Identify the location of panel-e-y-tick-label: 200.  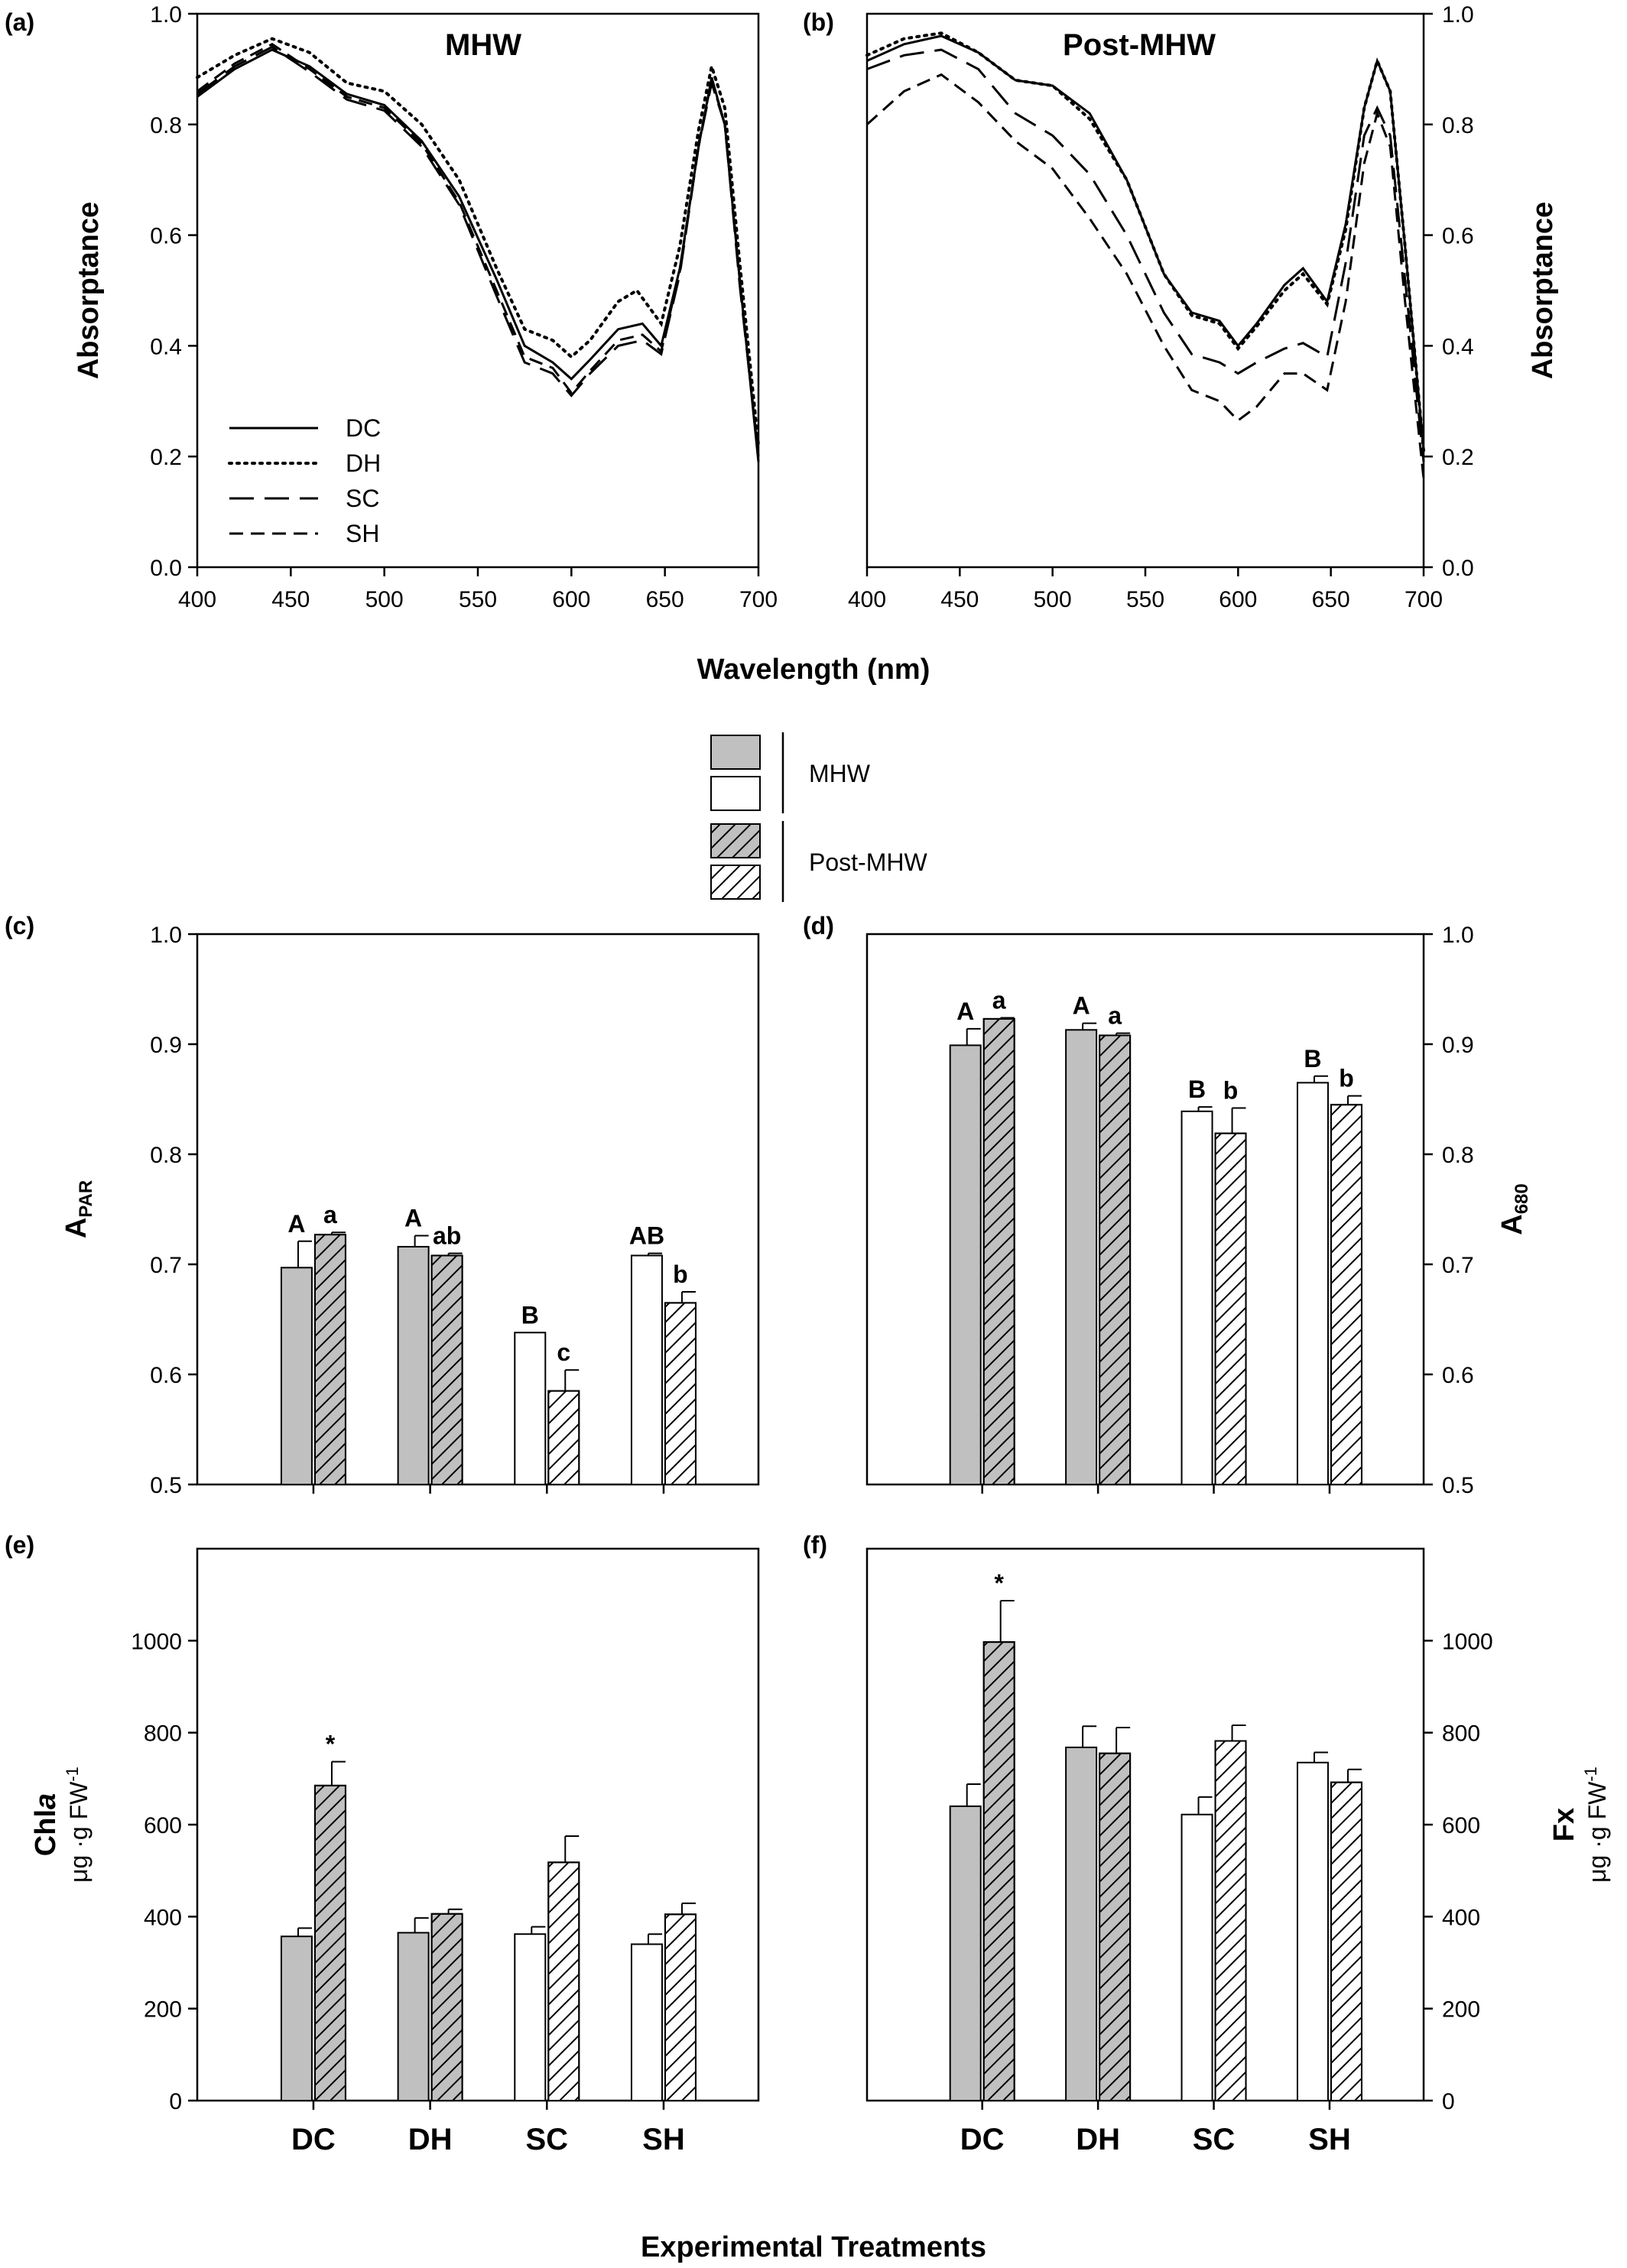
(163, 2010).